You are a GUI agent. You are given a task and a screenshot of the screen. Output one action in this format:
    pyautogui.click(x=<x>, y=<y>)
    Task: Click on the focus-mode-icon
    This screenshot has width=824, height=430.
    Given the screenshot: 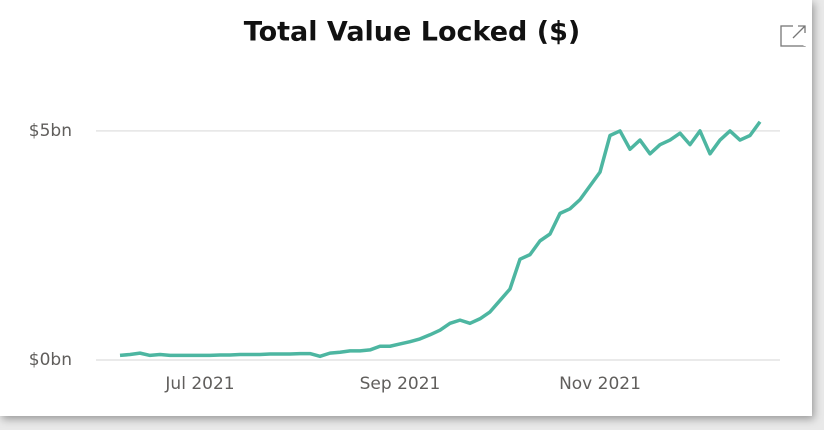 What is the action you would take?
    pyautogui.click(x=793, y=35)
    